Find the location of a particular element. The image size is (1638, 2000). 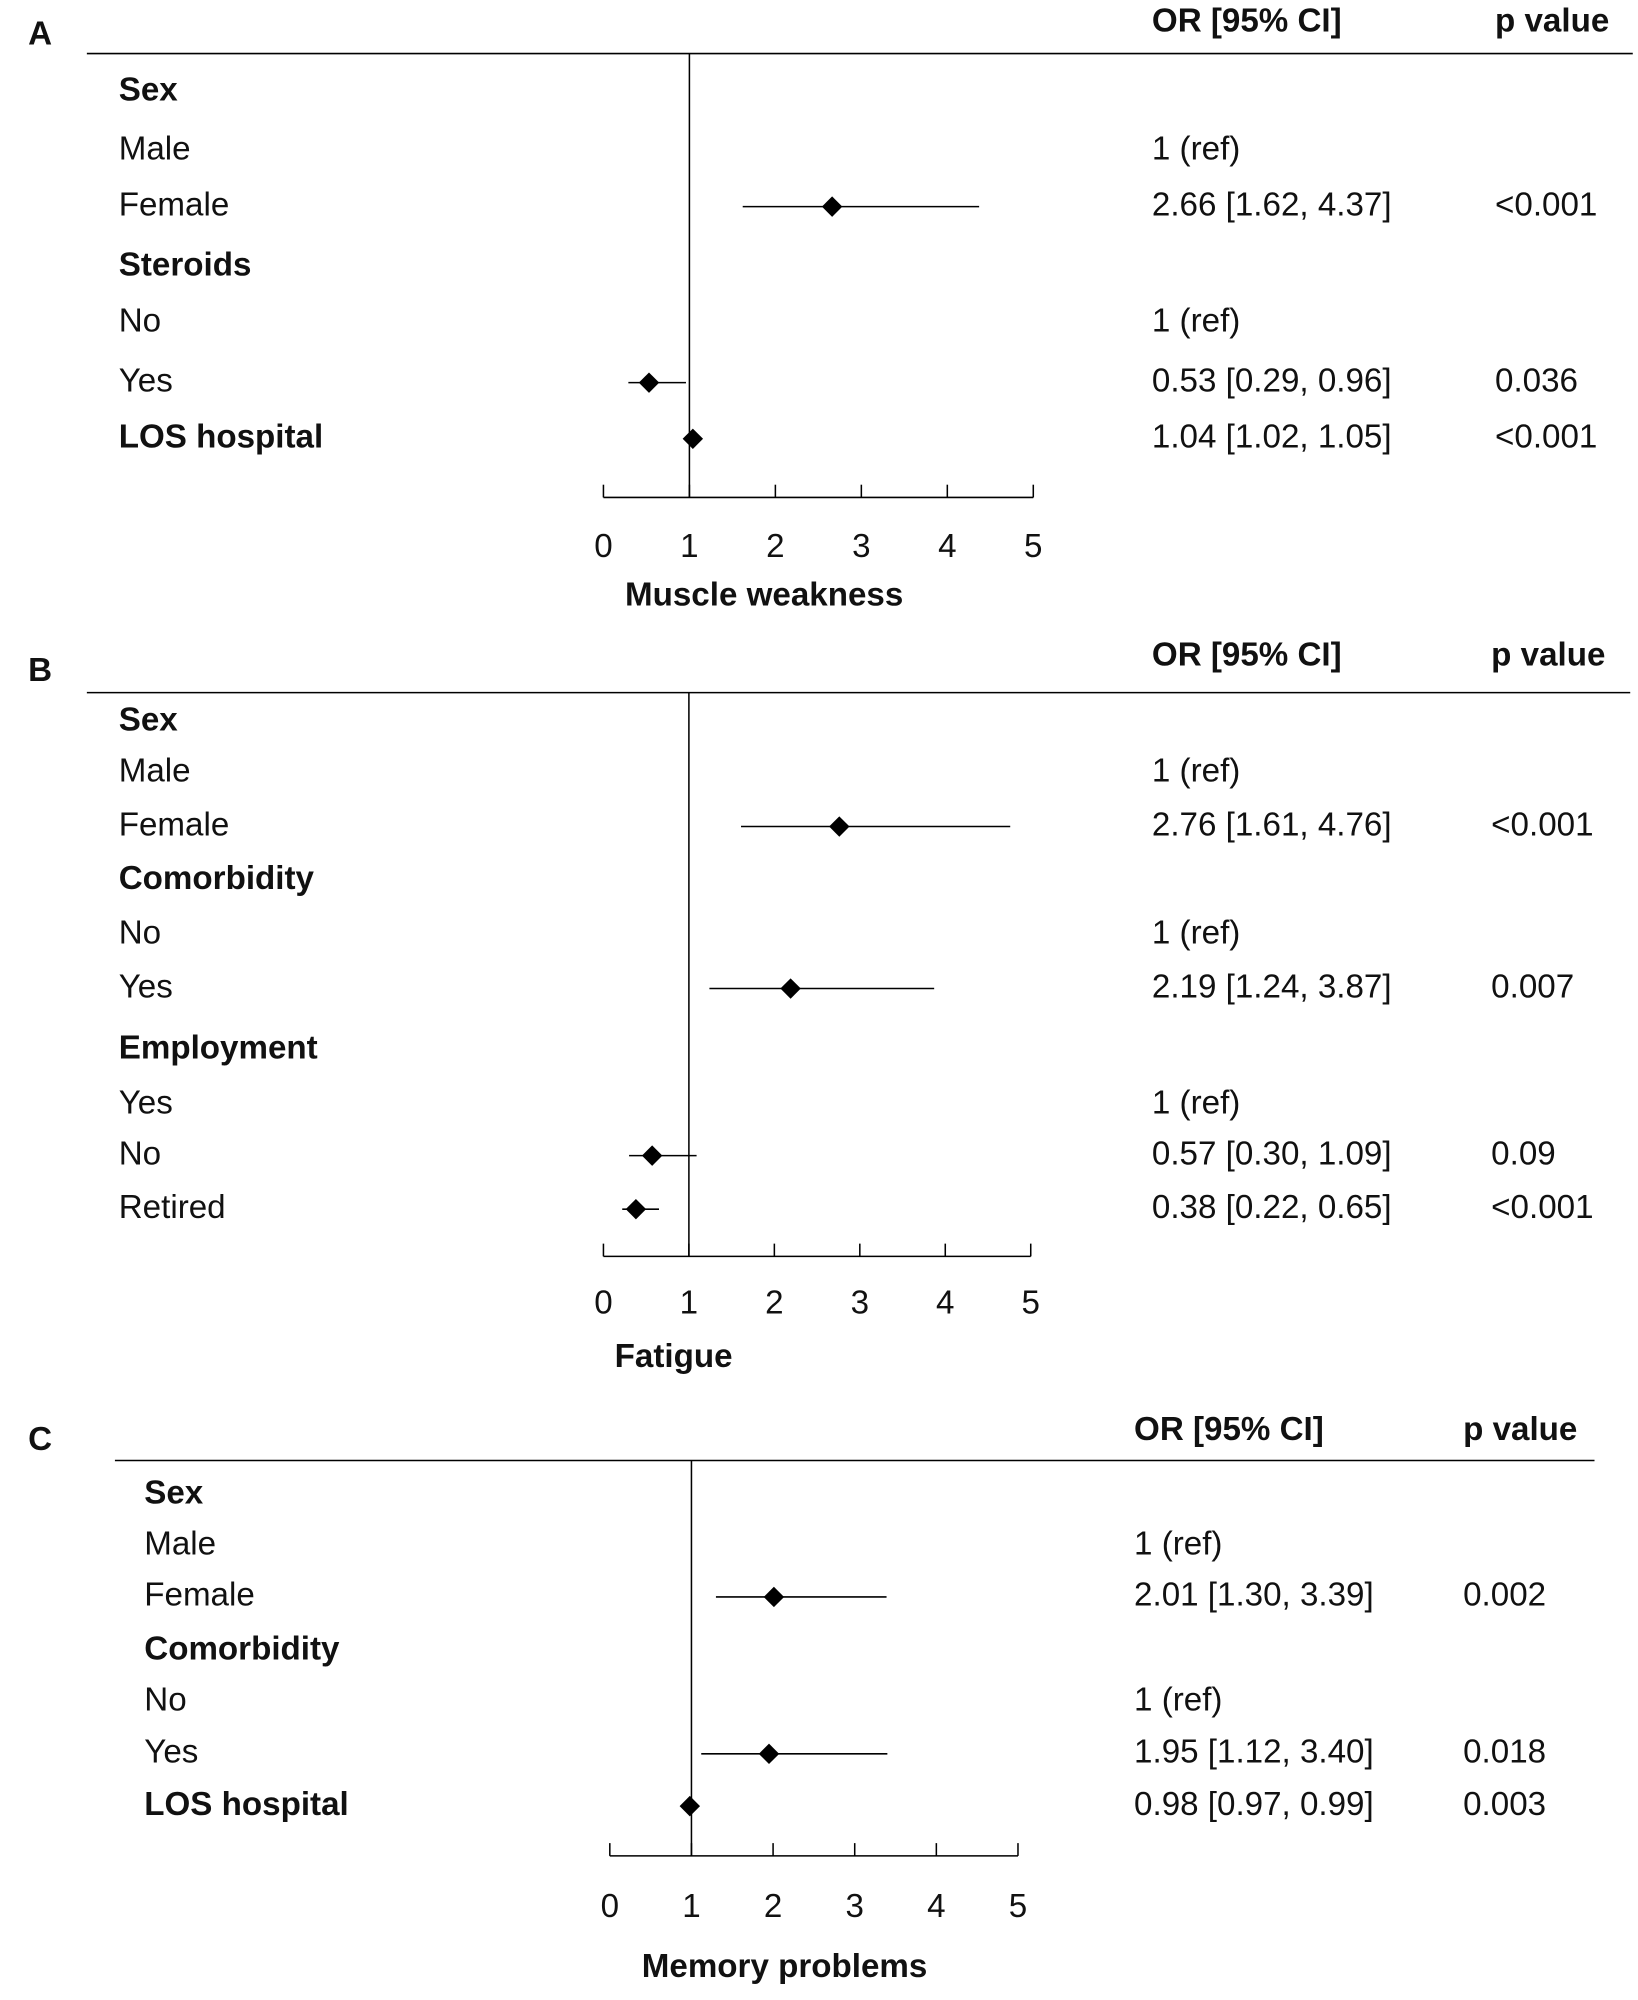

panel-label: A is located at coordinates (40, 33).